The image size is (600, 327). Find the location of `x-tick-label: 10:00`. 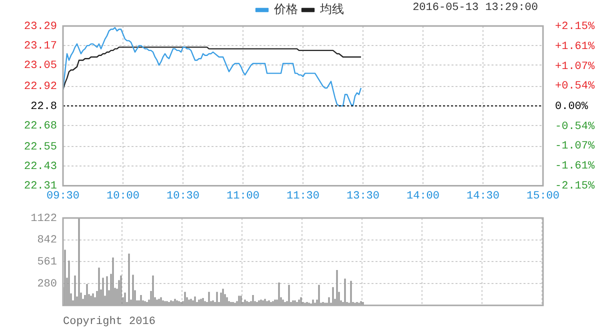

x-tick-label: 10:00 is located at coordinates (123, 196).